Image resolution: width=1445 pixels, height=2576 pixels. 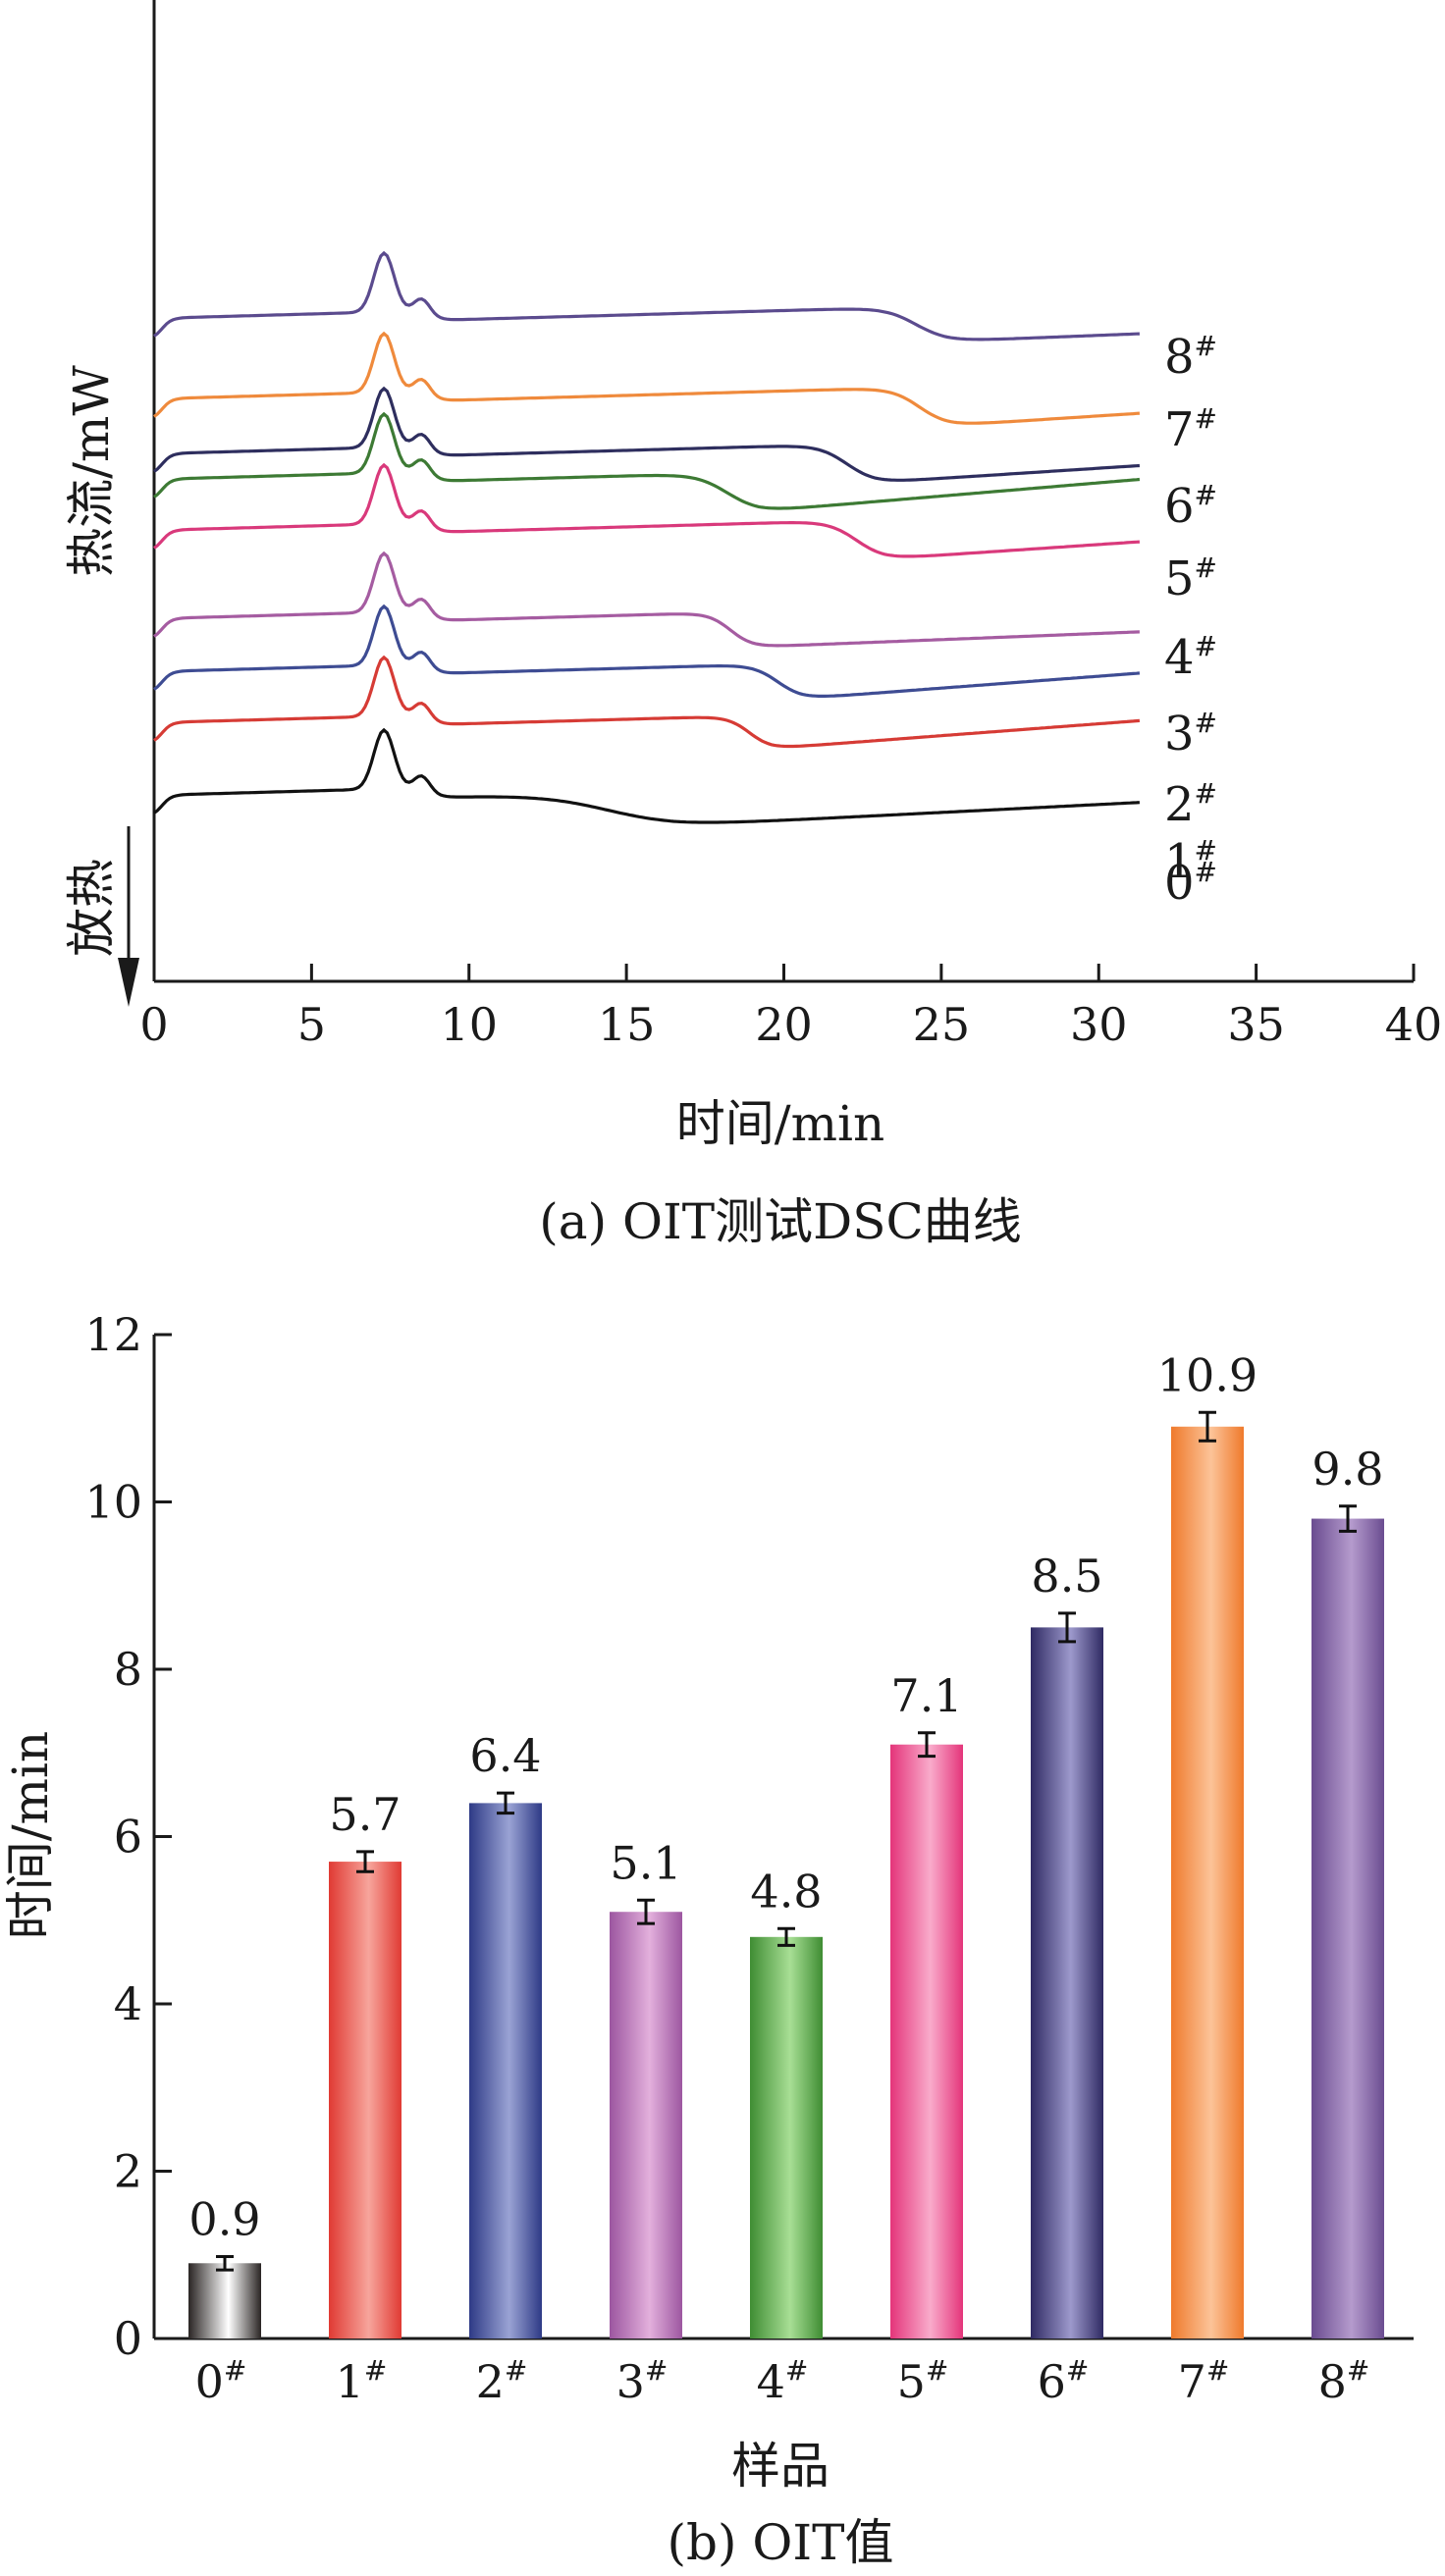 What do you see at coordinates (1191, 734) in the screenshot?
I see `dsc-curve-label-3: 3#` at bounding box center [1191, 734].